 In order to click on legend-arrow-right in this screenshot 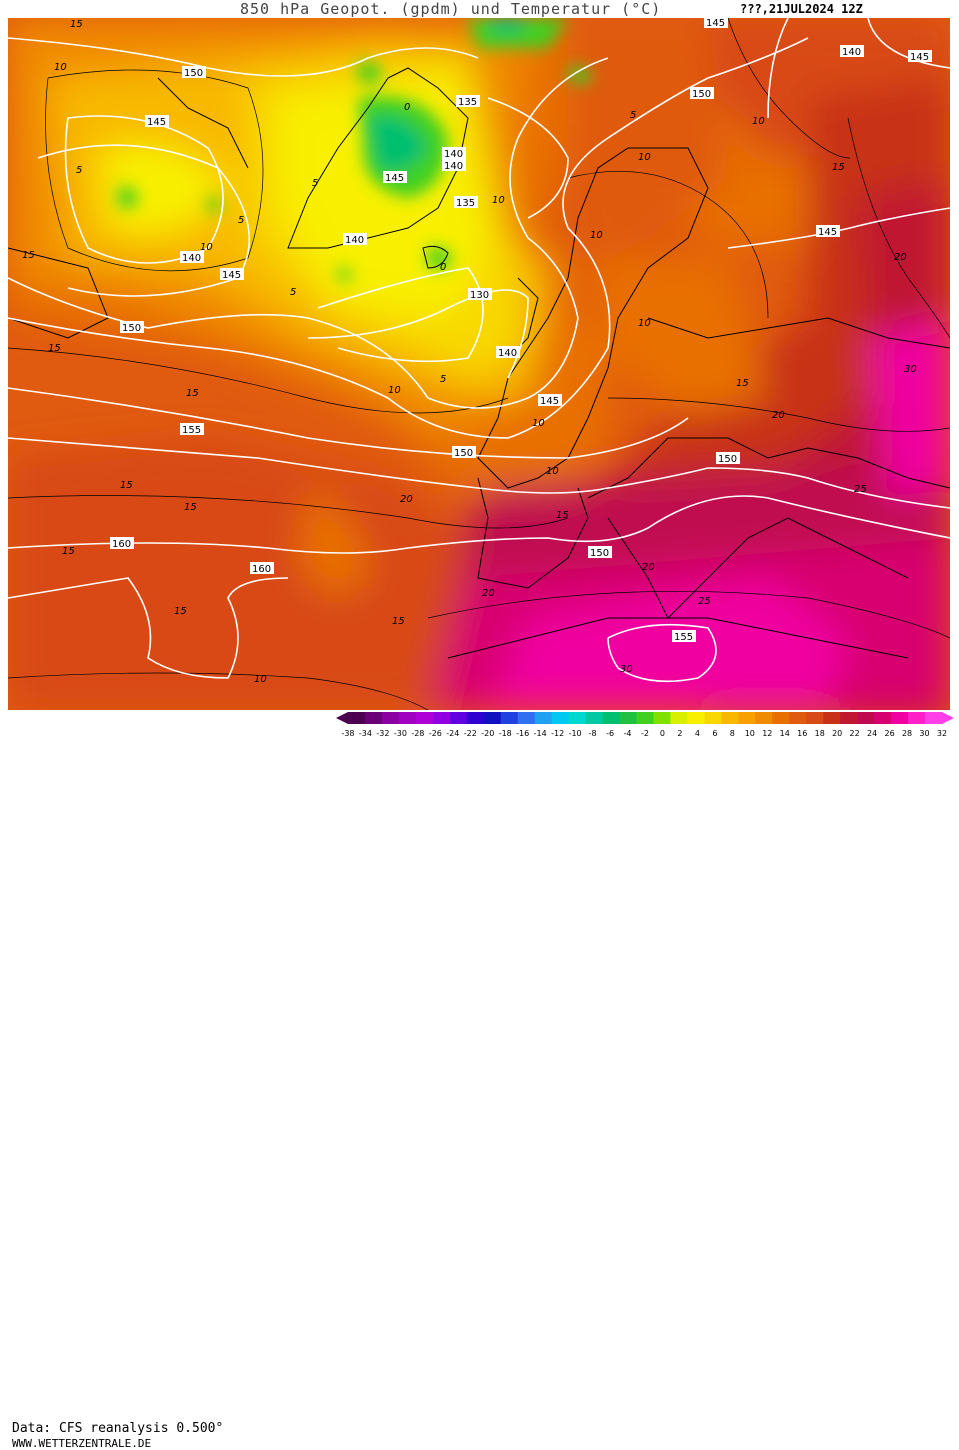, I will do `click(948, 718)`.